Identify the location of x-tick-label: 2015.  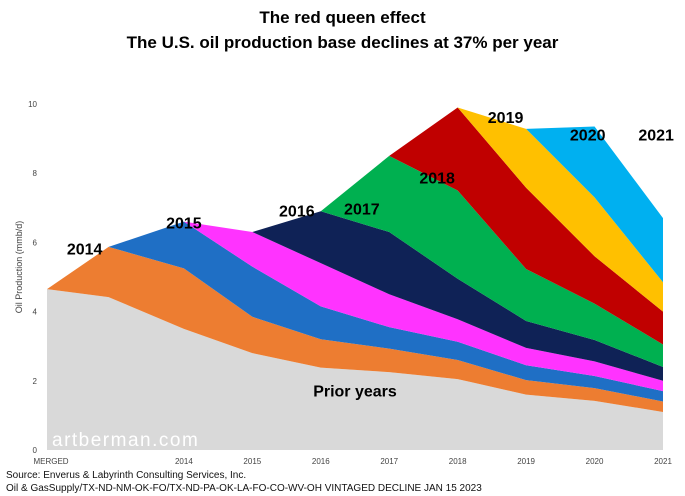
(252, 461).